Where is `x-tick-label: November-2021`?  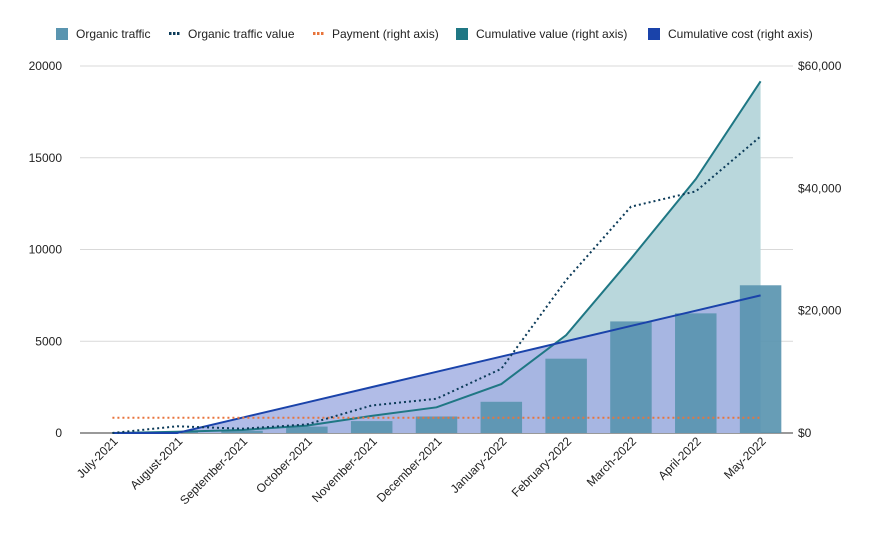
x-tick-label: November-2021 is located at coordinates (344, 469).